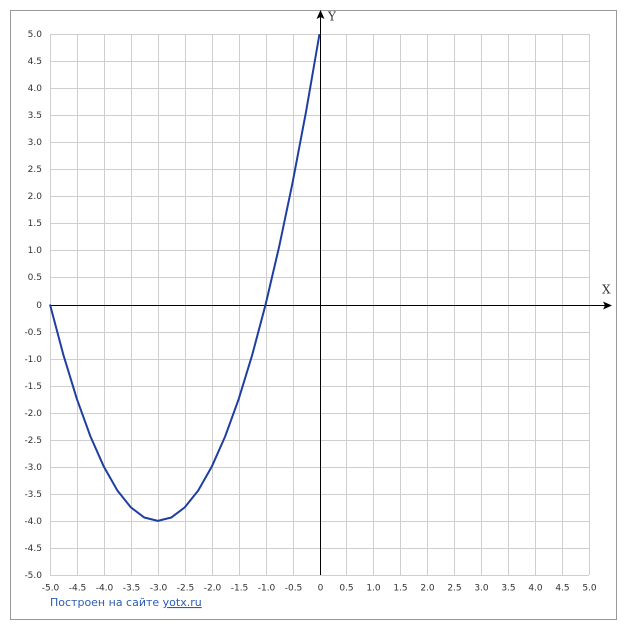  I want to click on y-tick-label: -2.5, so click(33, 441).